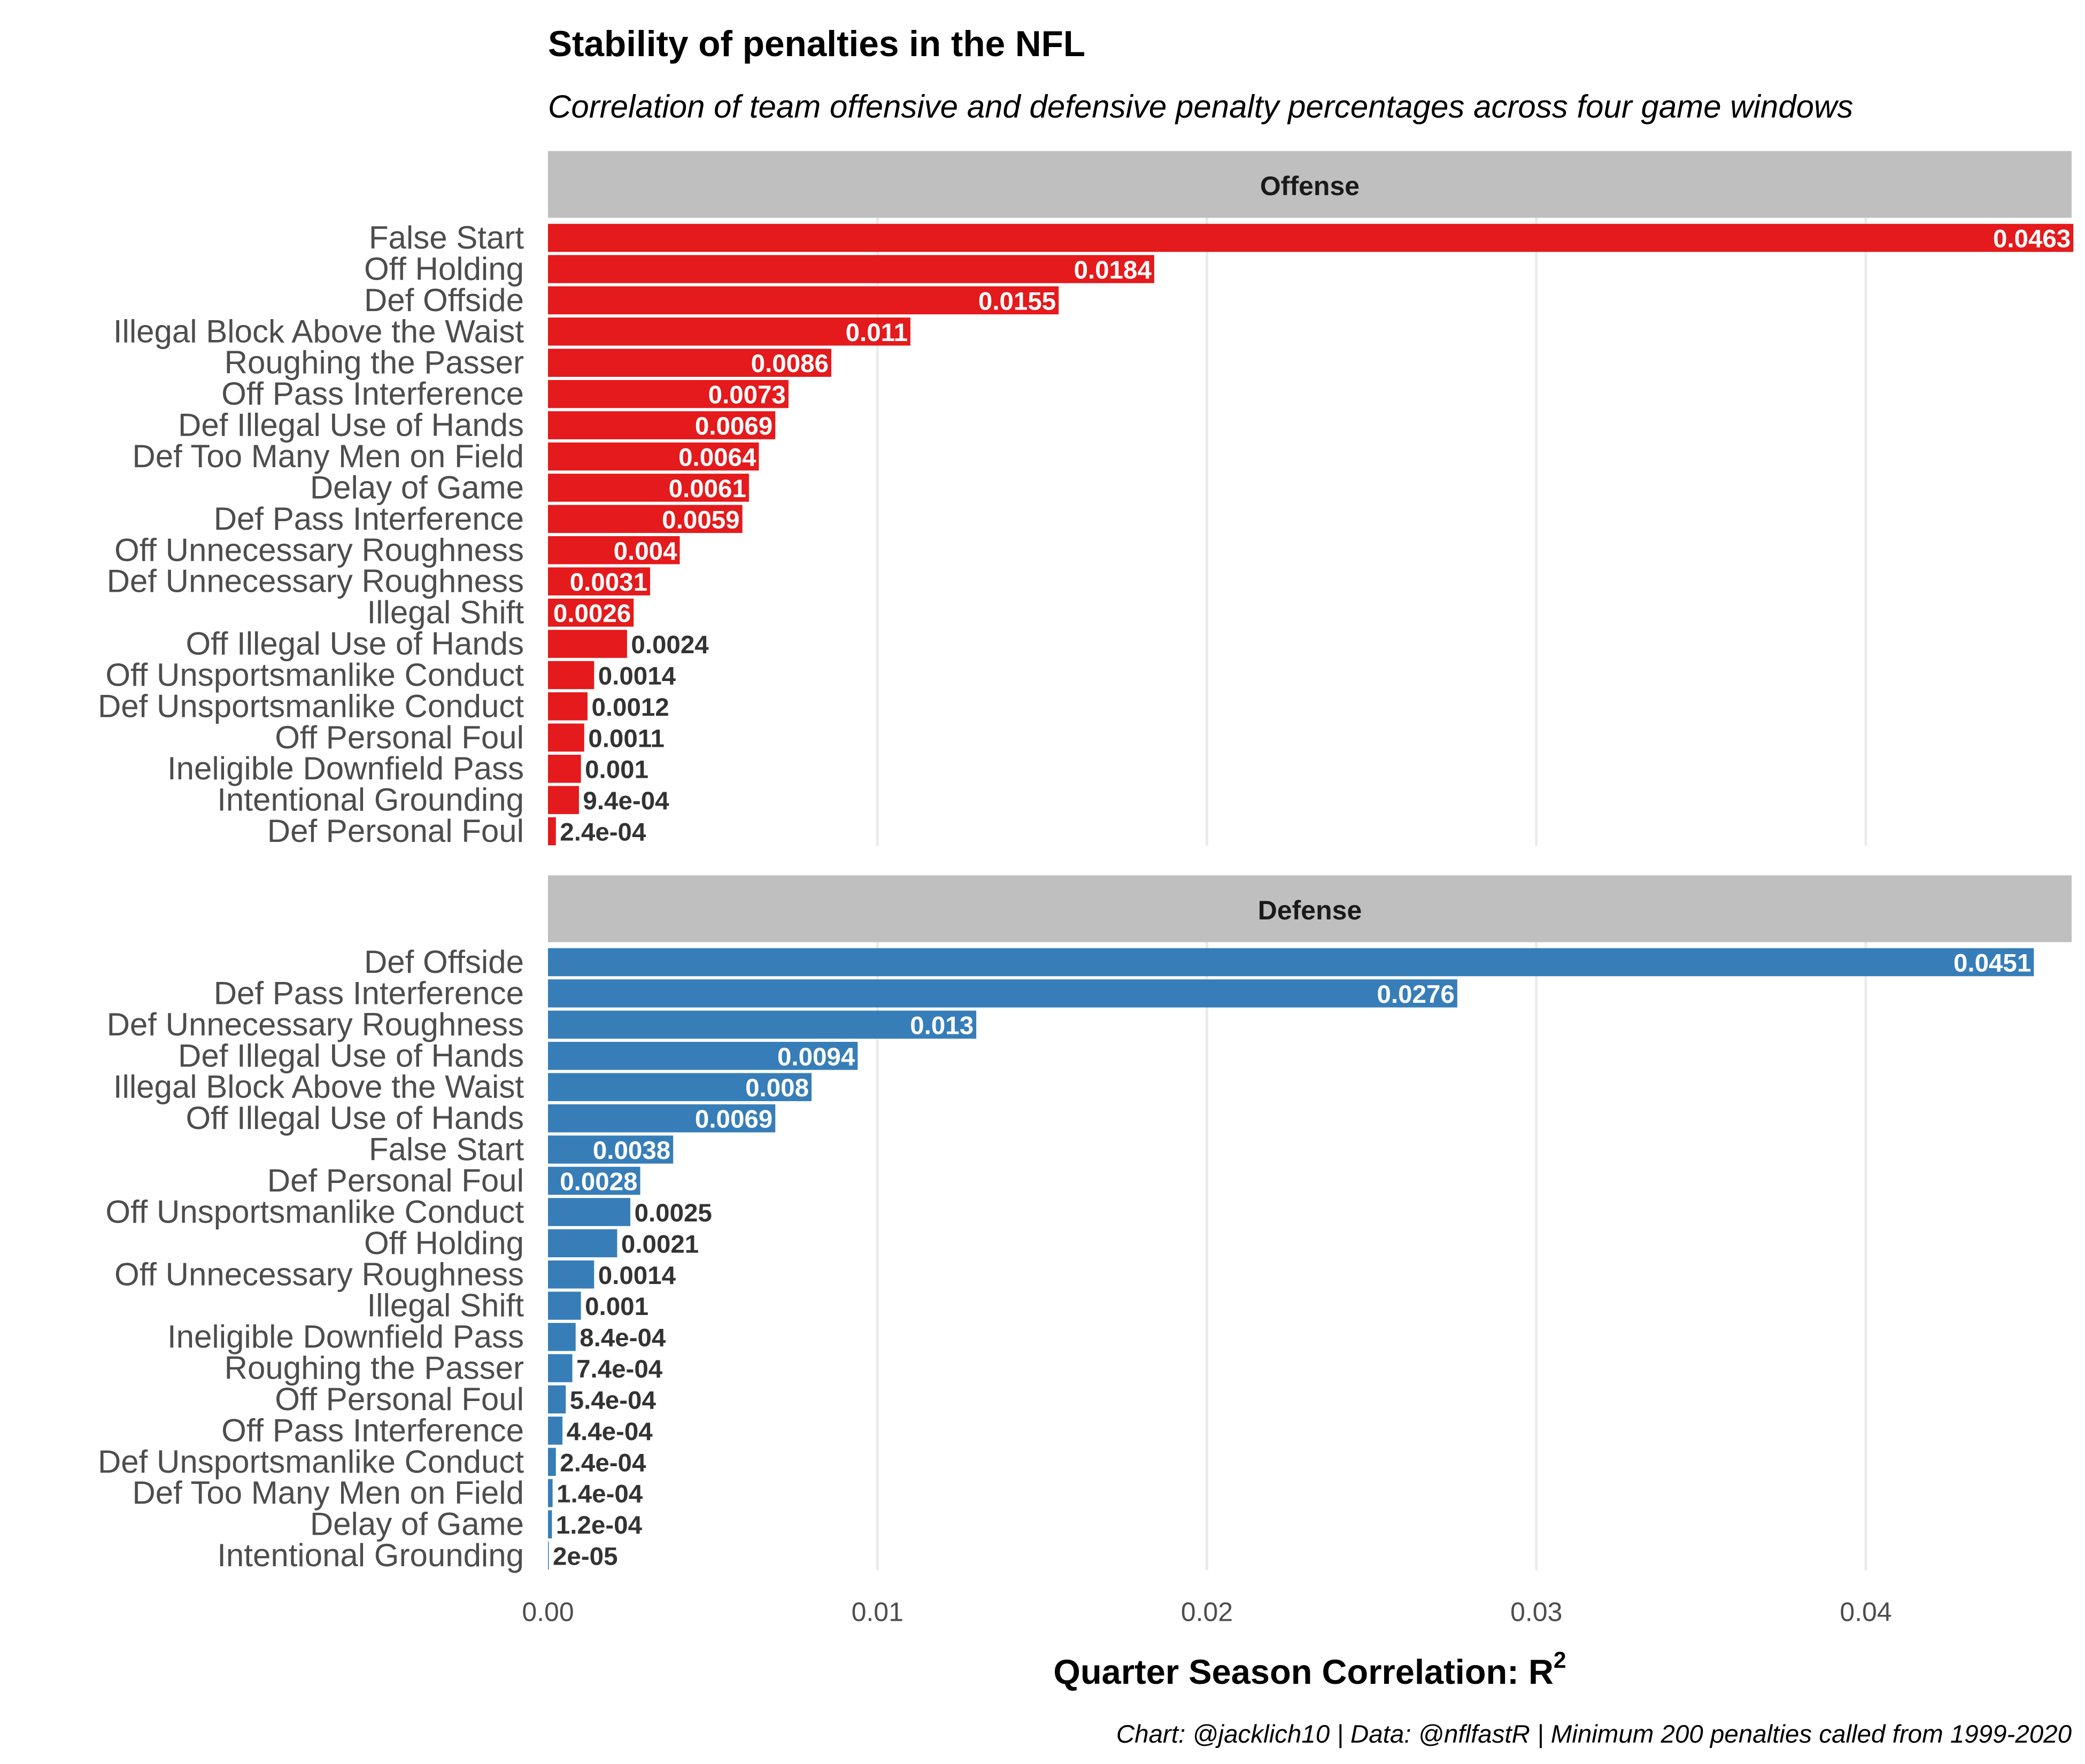 Image resolution: width=2085 pixels, height=1764 pixels. Describe the element at coordinates (777, 1088) in the screenshot. I see `value-label: 0.008` at that location.